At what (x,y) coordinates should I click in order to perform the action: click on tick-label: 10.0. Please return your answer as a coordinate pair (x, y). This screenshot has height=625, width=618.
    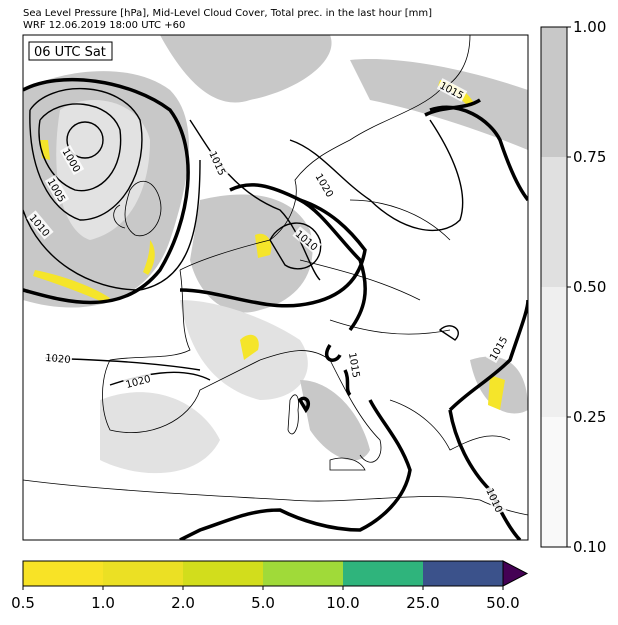
    Looking at the image, I should click on (342, 603).